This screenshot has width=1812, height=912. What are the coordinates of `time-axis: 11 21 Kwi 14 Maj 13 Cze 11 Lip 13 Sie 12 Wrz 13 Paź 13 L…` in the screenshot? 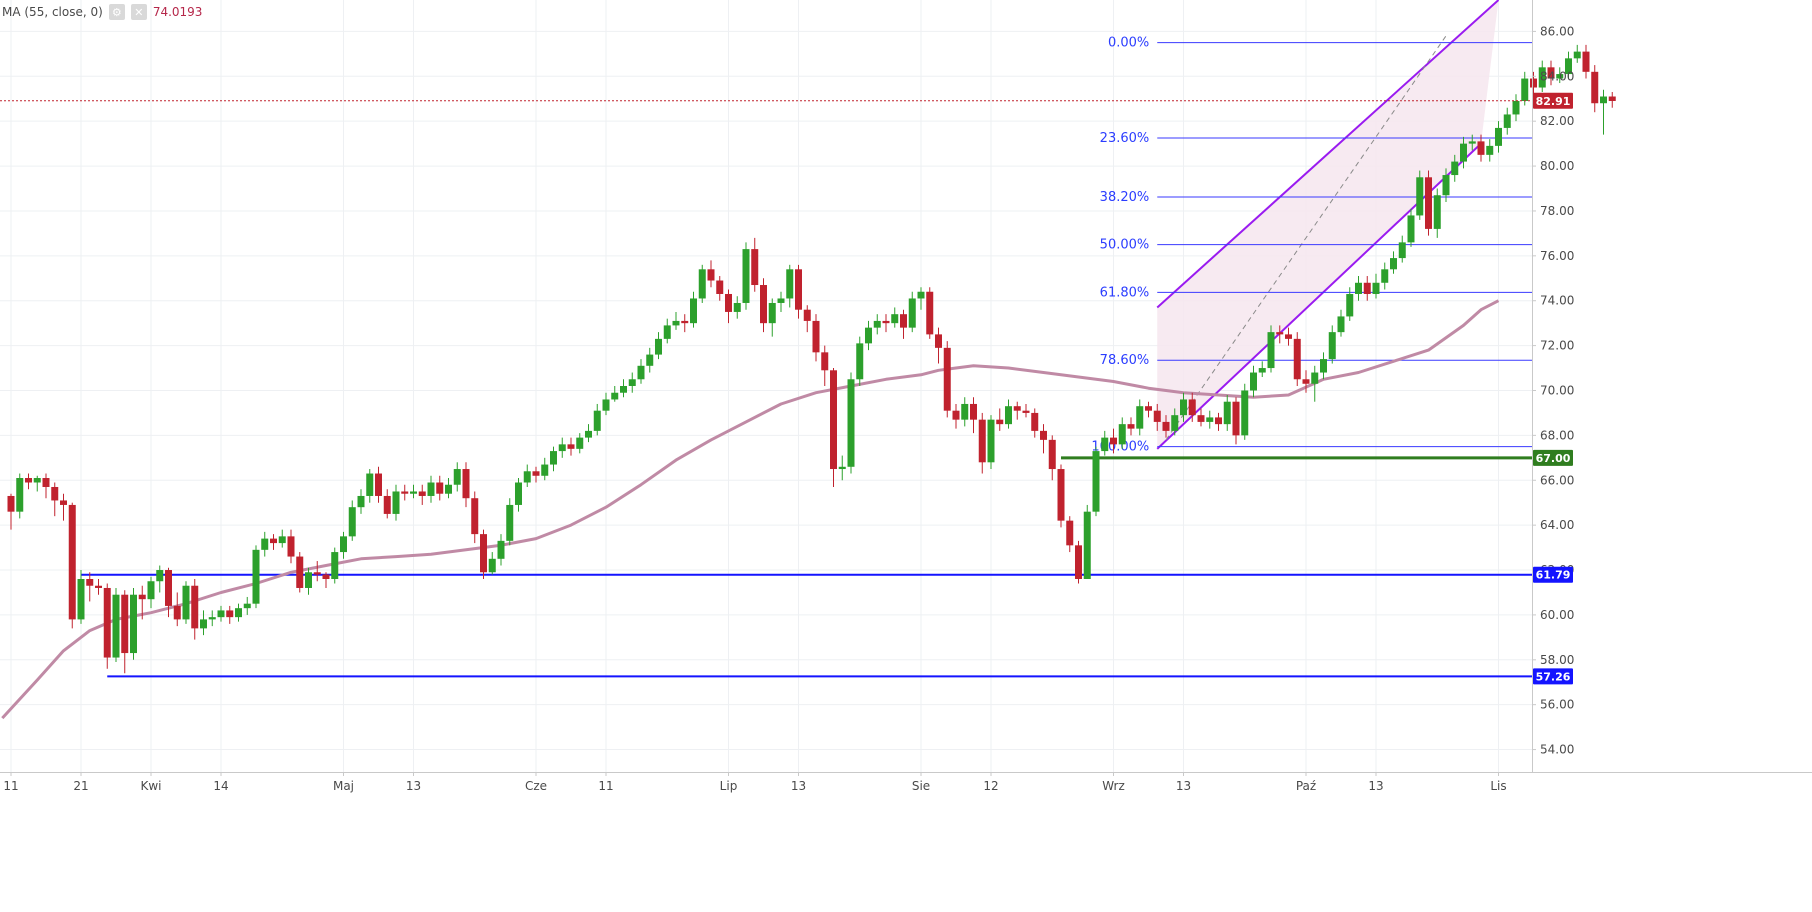 It's located at (906, 782).